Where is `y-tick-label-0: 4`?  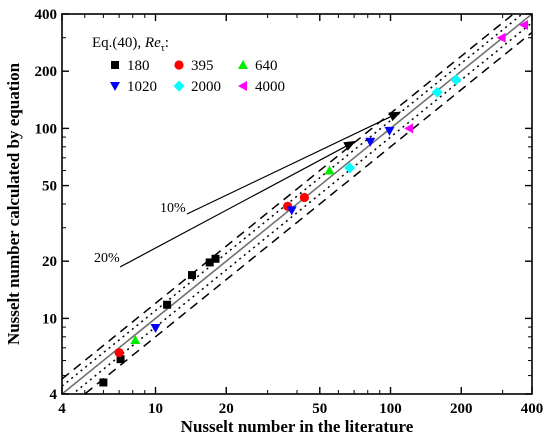
y-tick-label-0: 4 is located at coordinates (54, 395).